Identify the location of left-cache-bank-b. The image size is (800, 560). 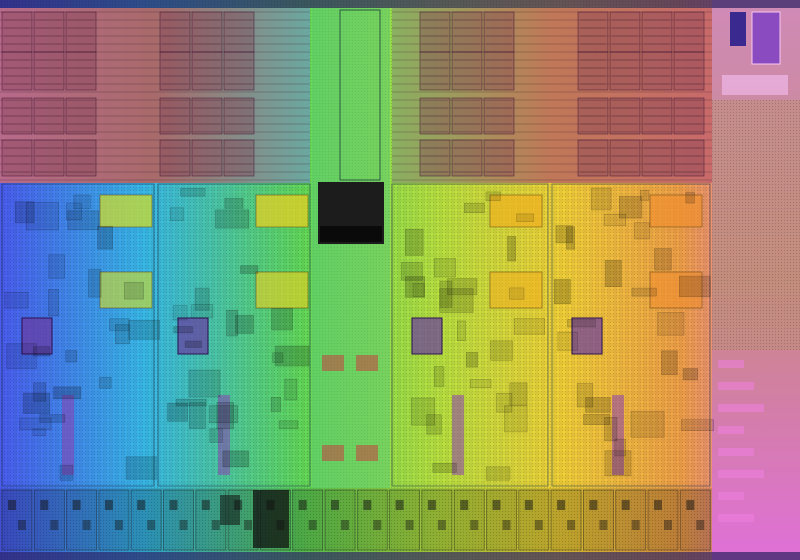
(207, 94).